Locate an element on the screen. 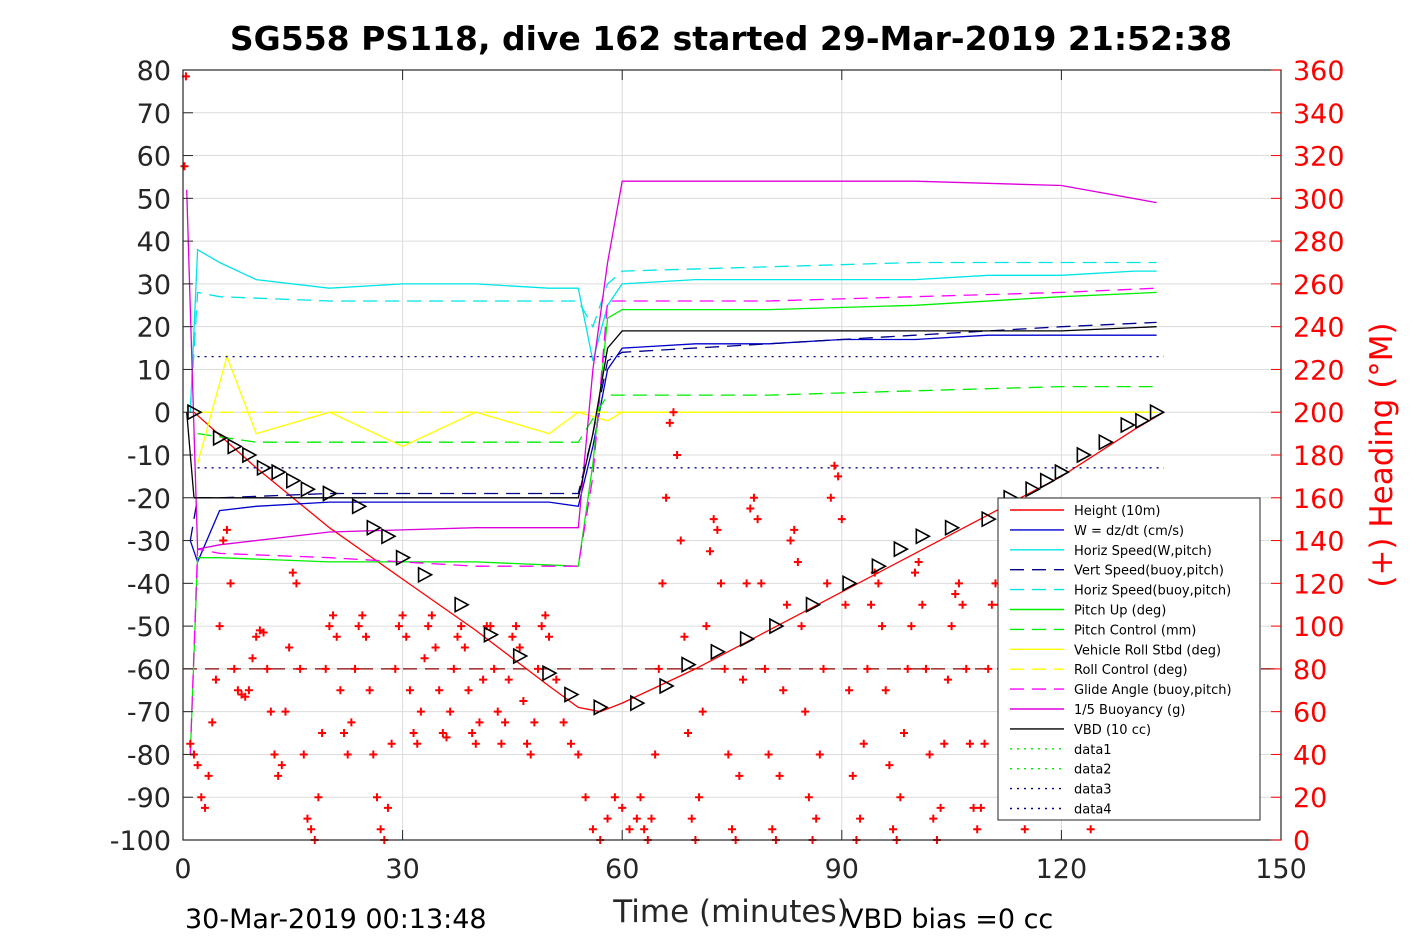 This screenshot has width=1417, height=945. legend-label: Vert Speed(buoy,pitch) is located at coordinates (1149, 571).